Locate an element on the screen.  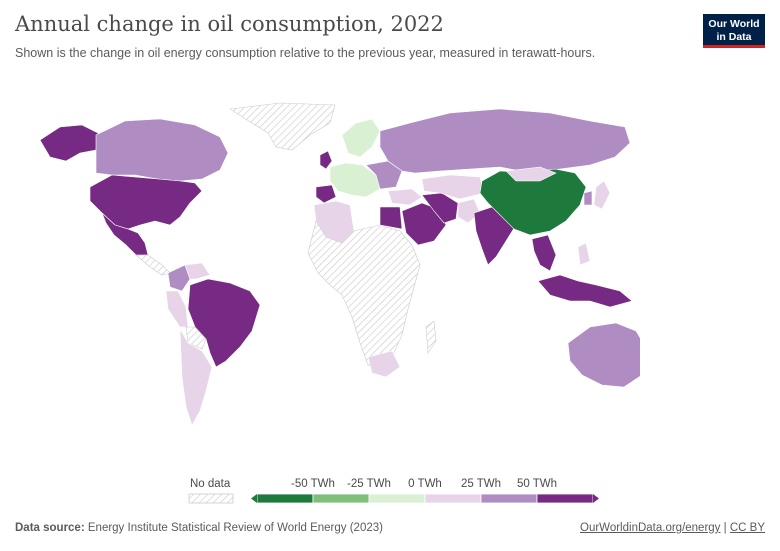
legend-no-data-label: No data is located at coordinates (210, 484).